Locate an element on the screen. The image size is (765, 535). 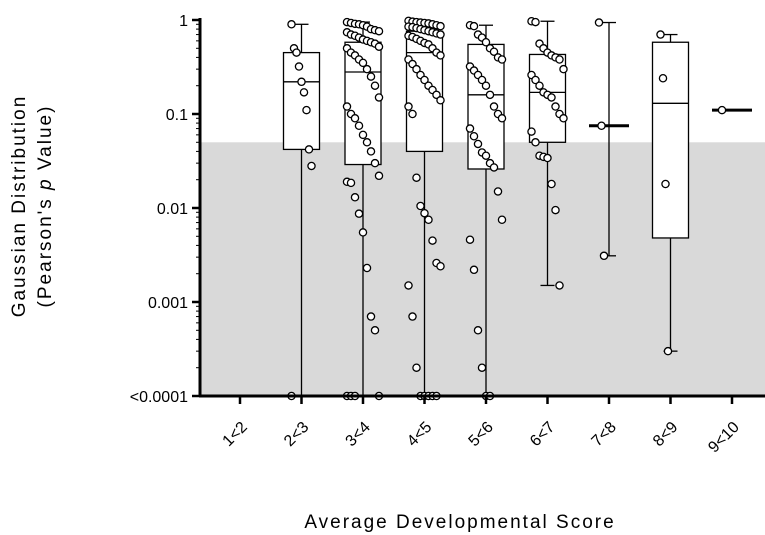
x-tick-label: 1<2 is located at coordinates (235, 434).